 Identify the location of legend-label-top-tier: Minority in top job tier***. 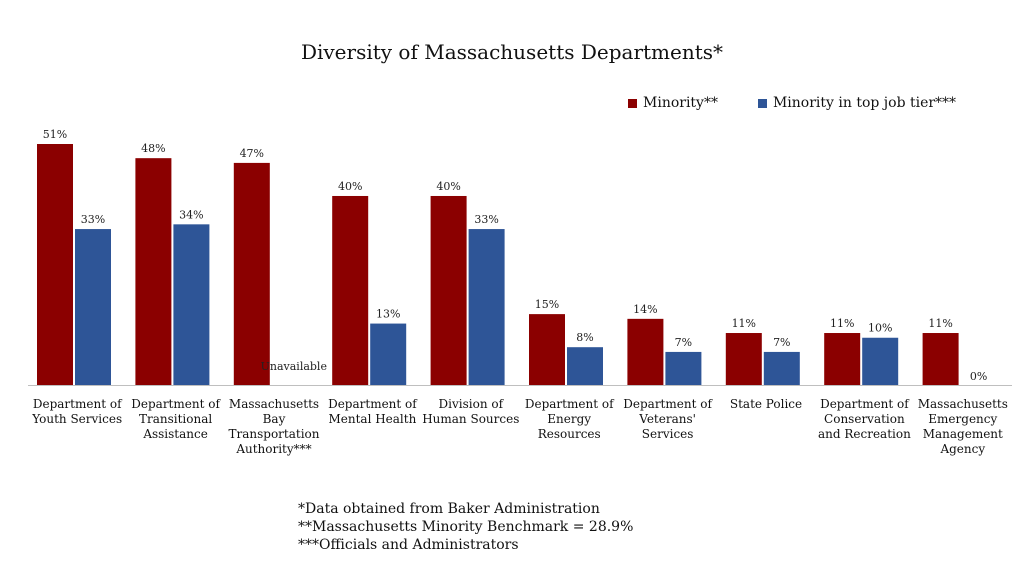
(864, 103).